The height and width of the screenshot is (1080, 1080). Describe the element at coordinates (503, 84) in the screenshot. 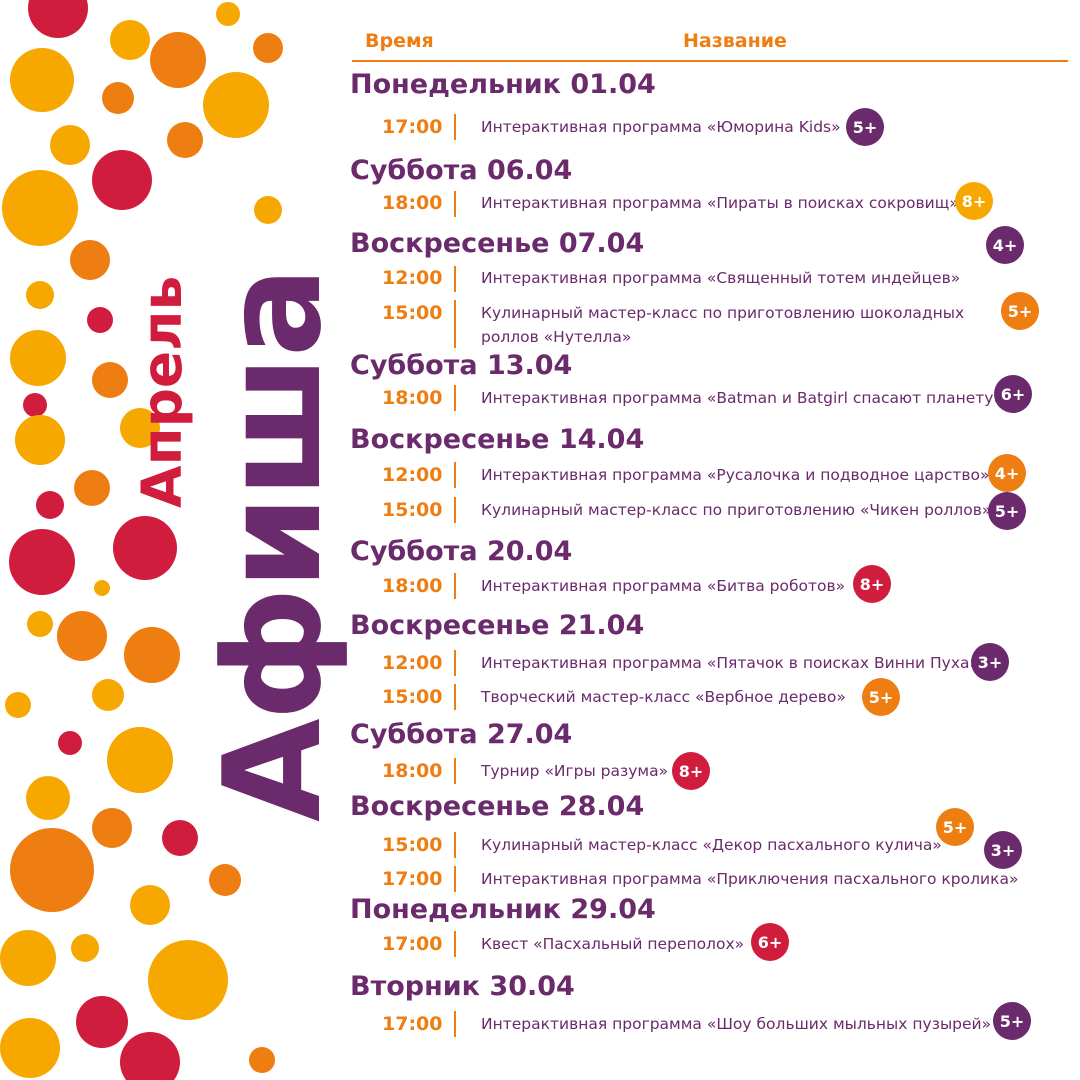

I see `day-title: Понедельник 01.04` at that location.